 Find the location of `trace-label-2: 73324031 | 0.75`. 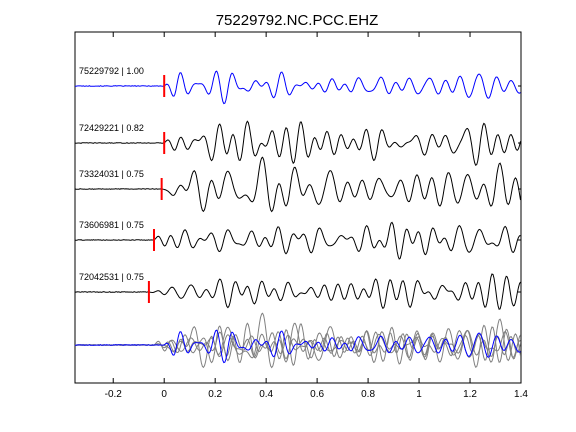

trace-label-2: 73324031 | 0.75 is located at coordinates (111, 174).